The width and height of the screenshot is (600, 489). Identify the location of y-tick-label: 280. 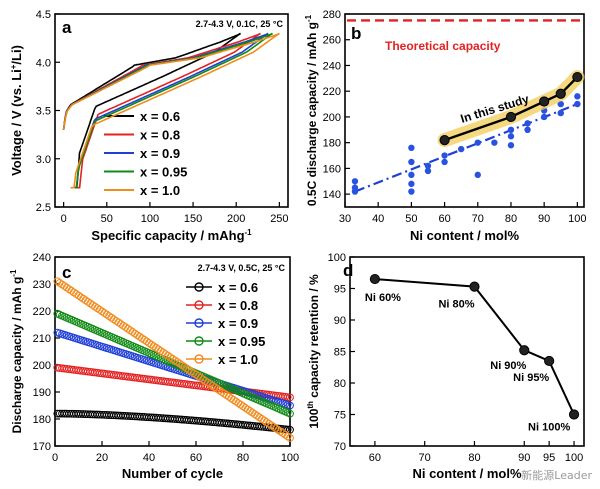
(332, 15).